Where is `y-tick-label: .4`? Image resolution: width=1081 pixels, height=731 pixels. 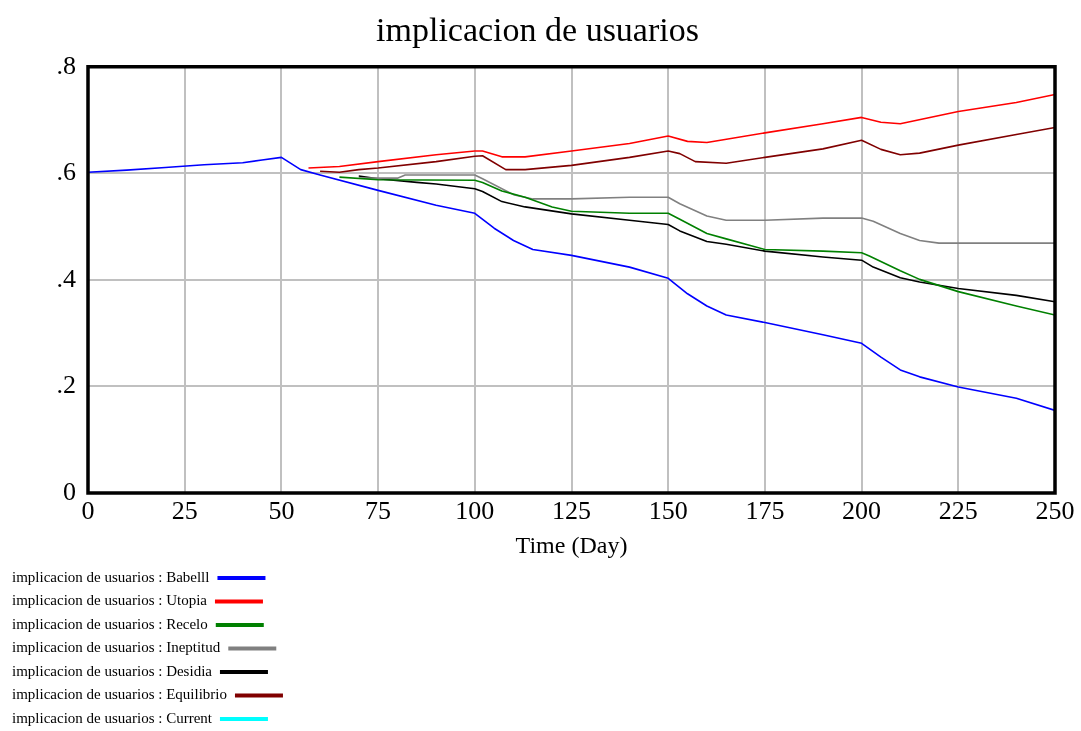
y-tick-label: .4 is located at coordinates (66, 278).